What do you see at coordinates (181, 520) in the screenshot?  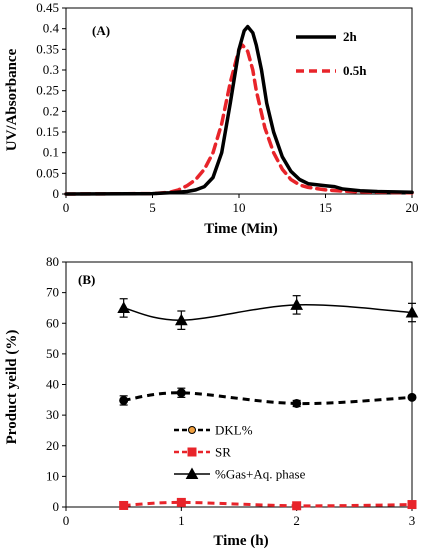 I see `panel-b-x-tick-label: 1` at bounding box center [181, 520].